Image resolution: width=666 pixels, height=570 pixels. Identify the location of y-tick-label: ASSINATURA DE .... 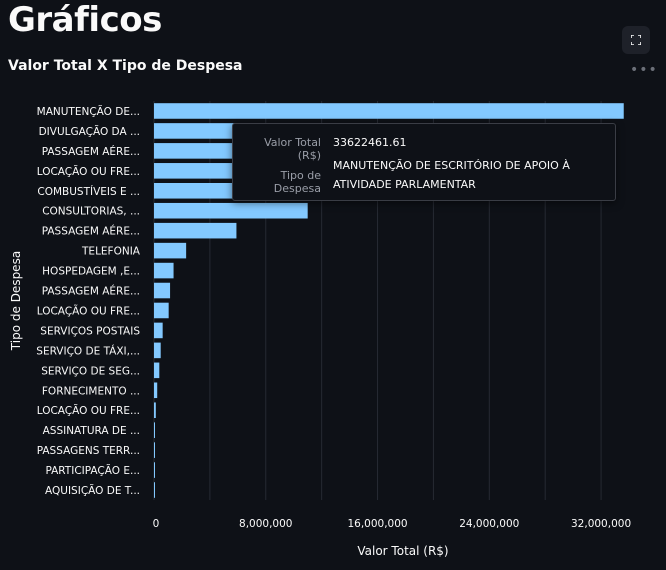
(91, 431).